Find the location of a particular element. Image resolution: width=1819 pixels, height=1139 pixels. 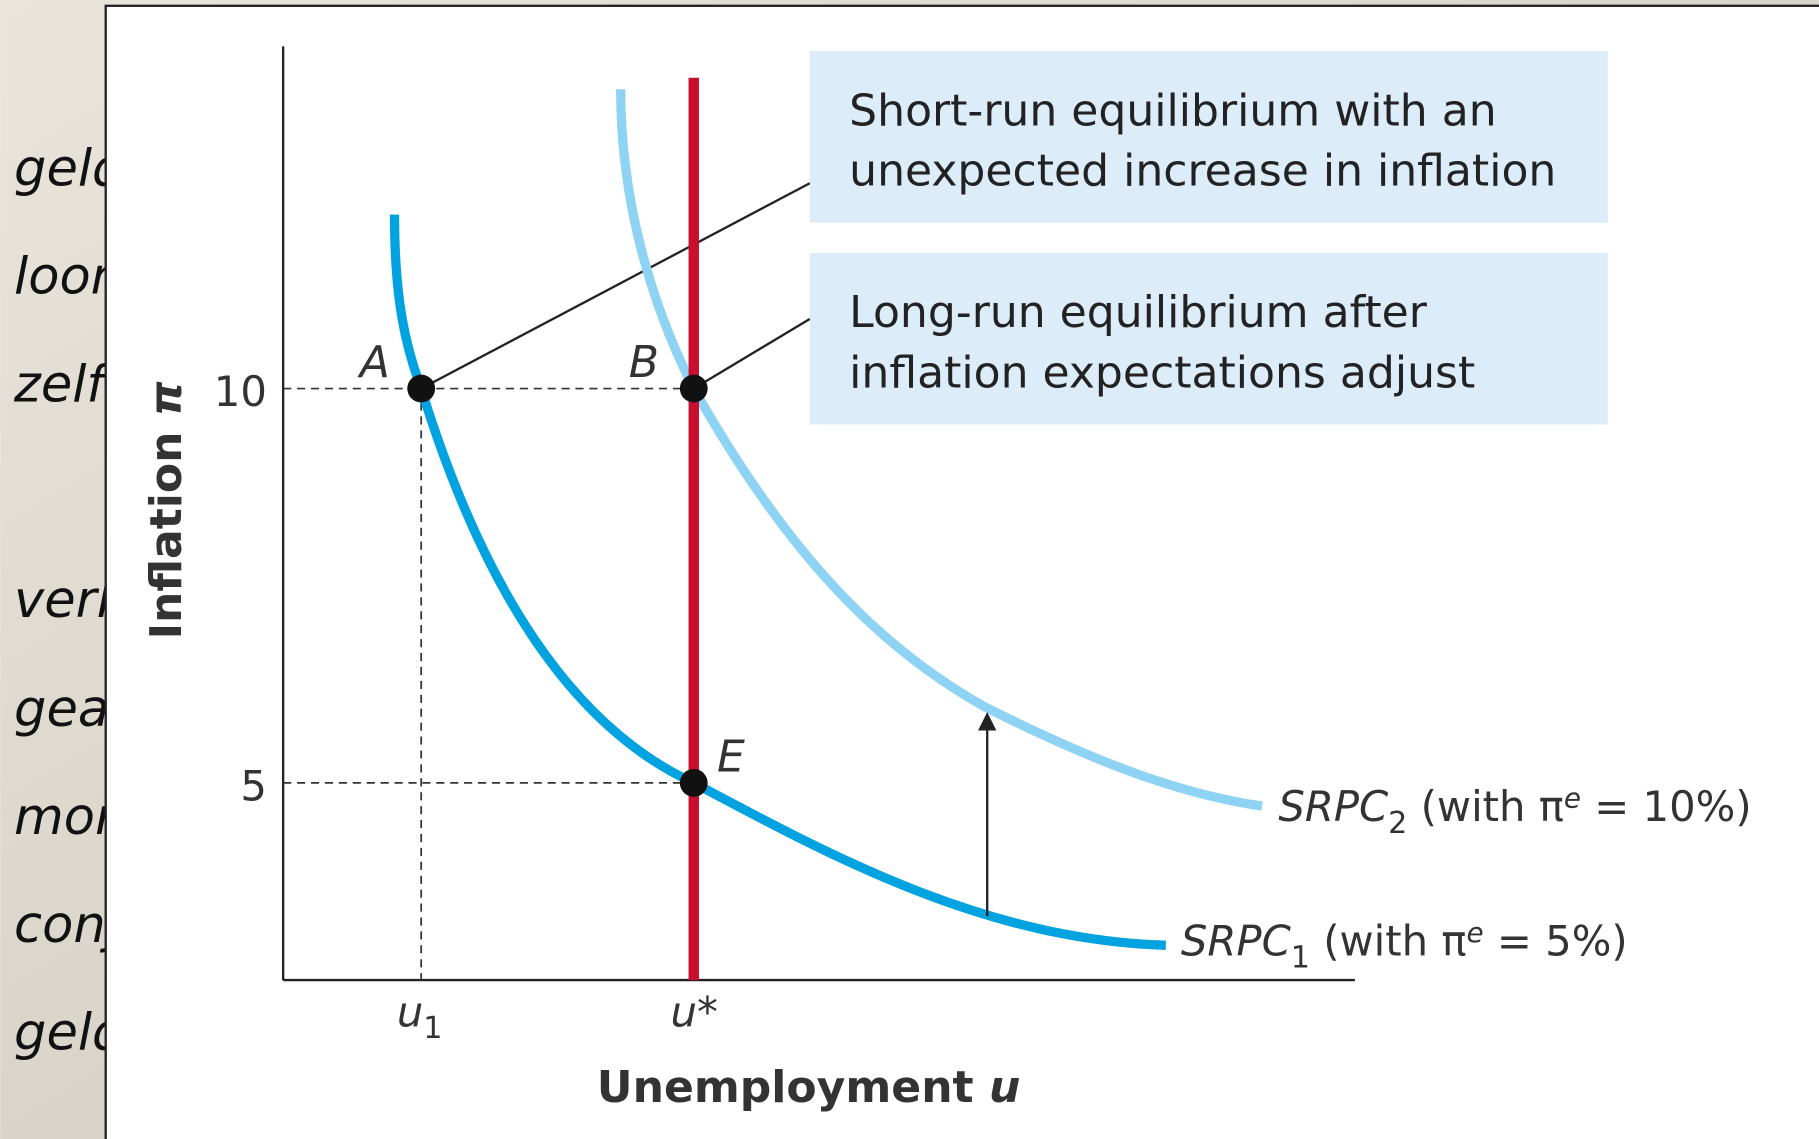

annotation-text: inflation expectations adjust is located at coordinates (1162, 372).